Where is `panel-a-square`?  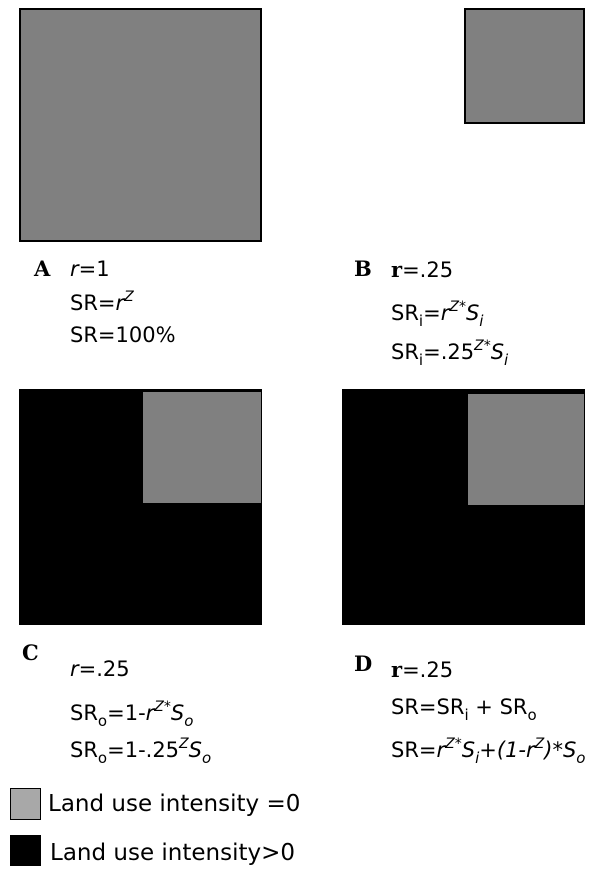 panel-a-square is located at coordinates (140, 125).